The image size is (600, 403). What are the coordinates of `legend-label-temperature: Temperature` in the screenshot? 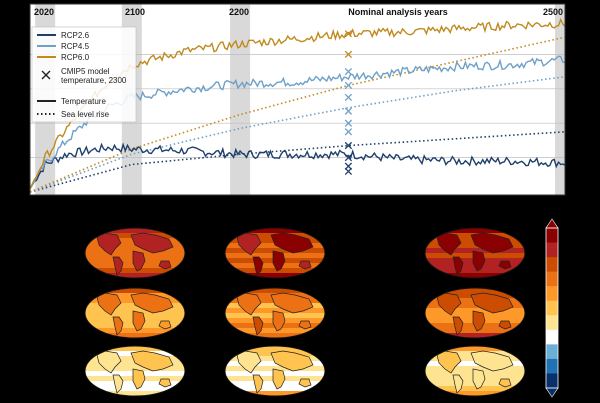 It's located at (83, 101).